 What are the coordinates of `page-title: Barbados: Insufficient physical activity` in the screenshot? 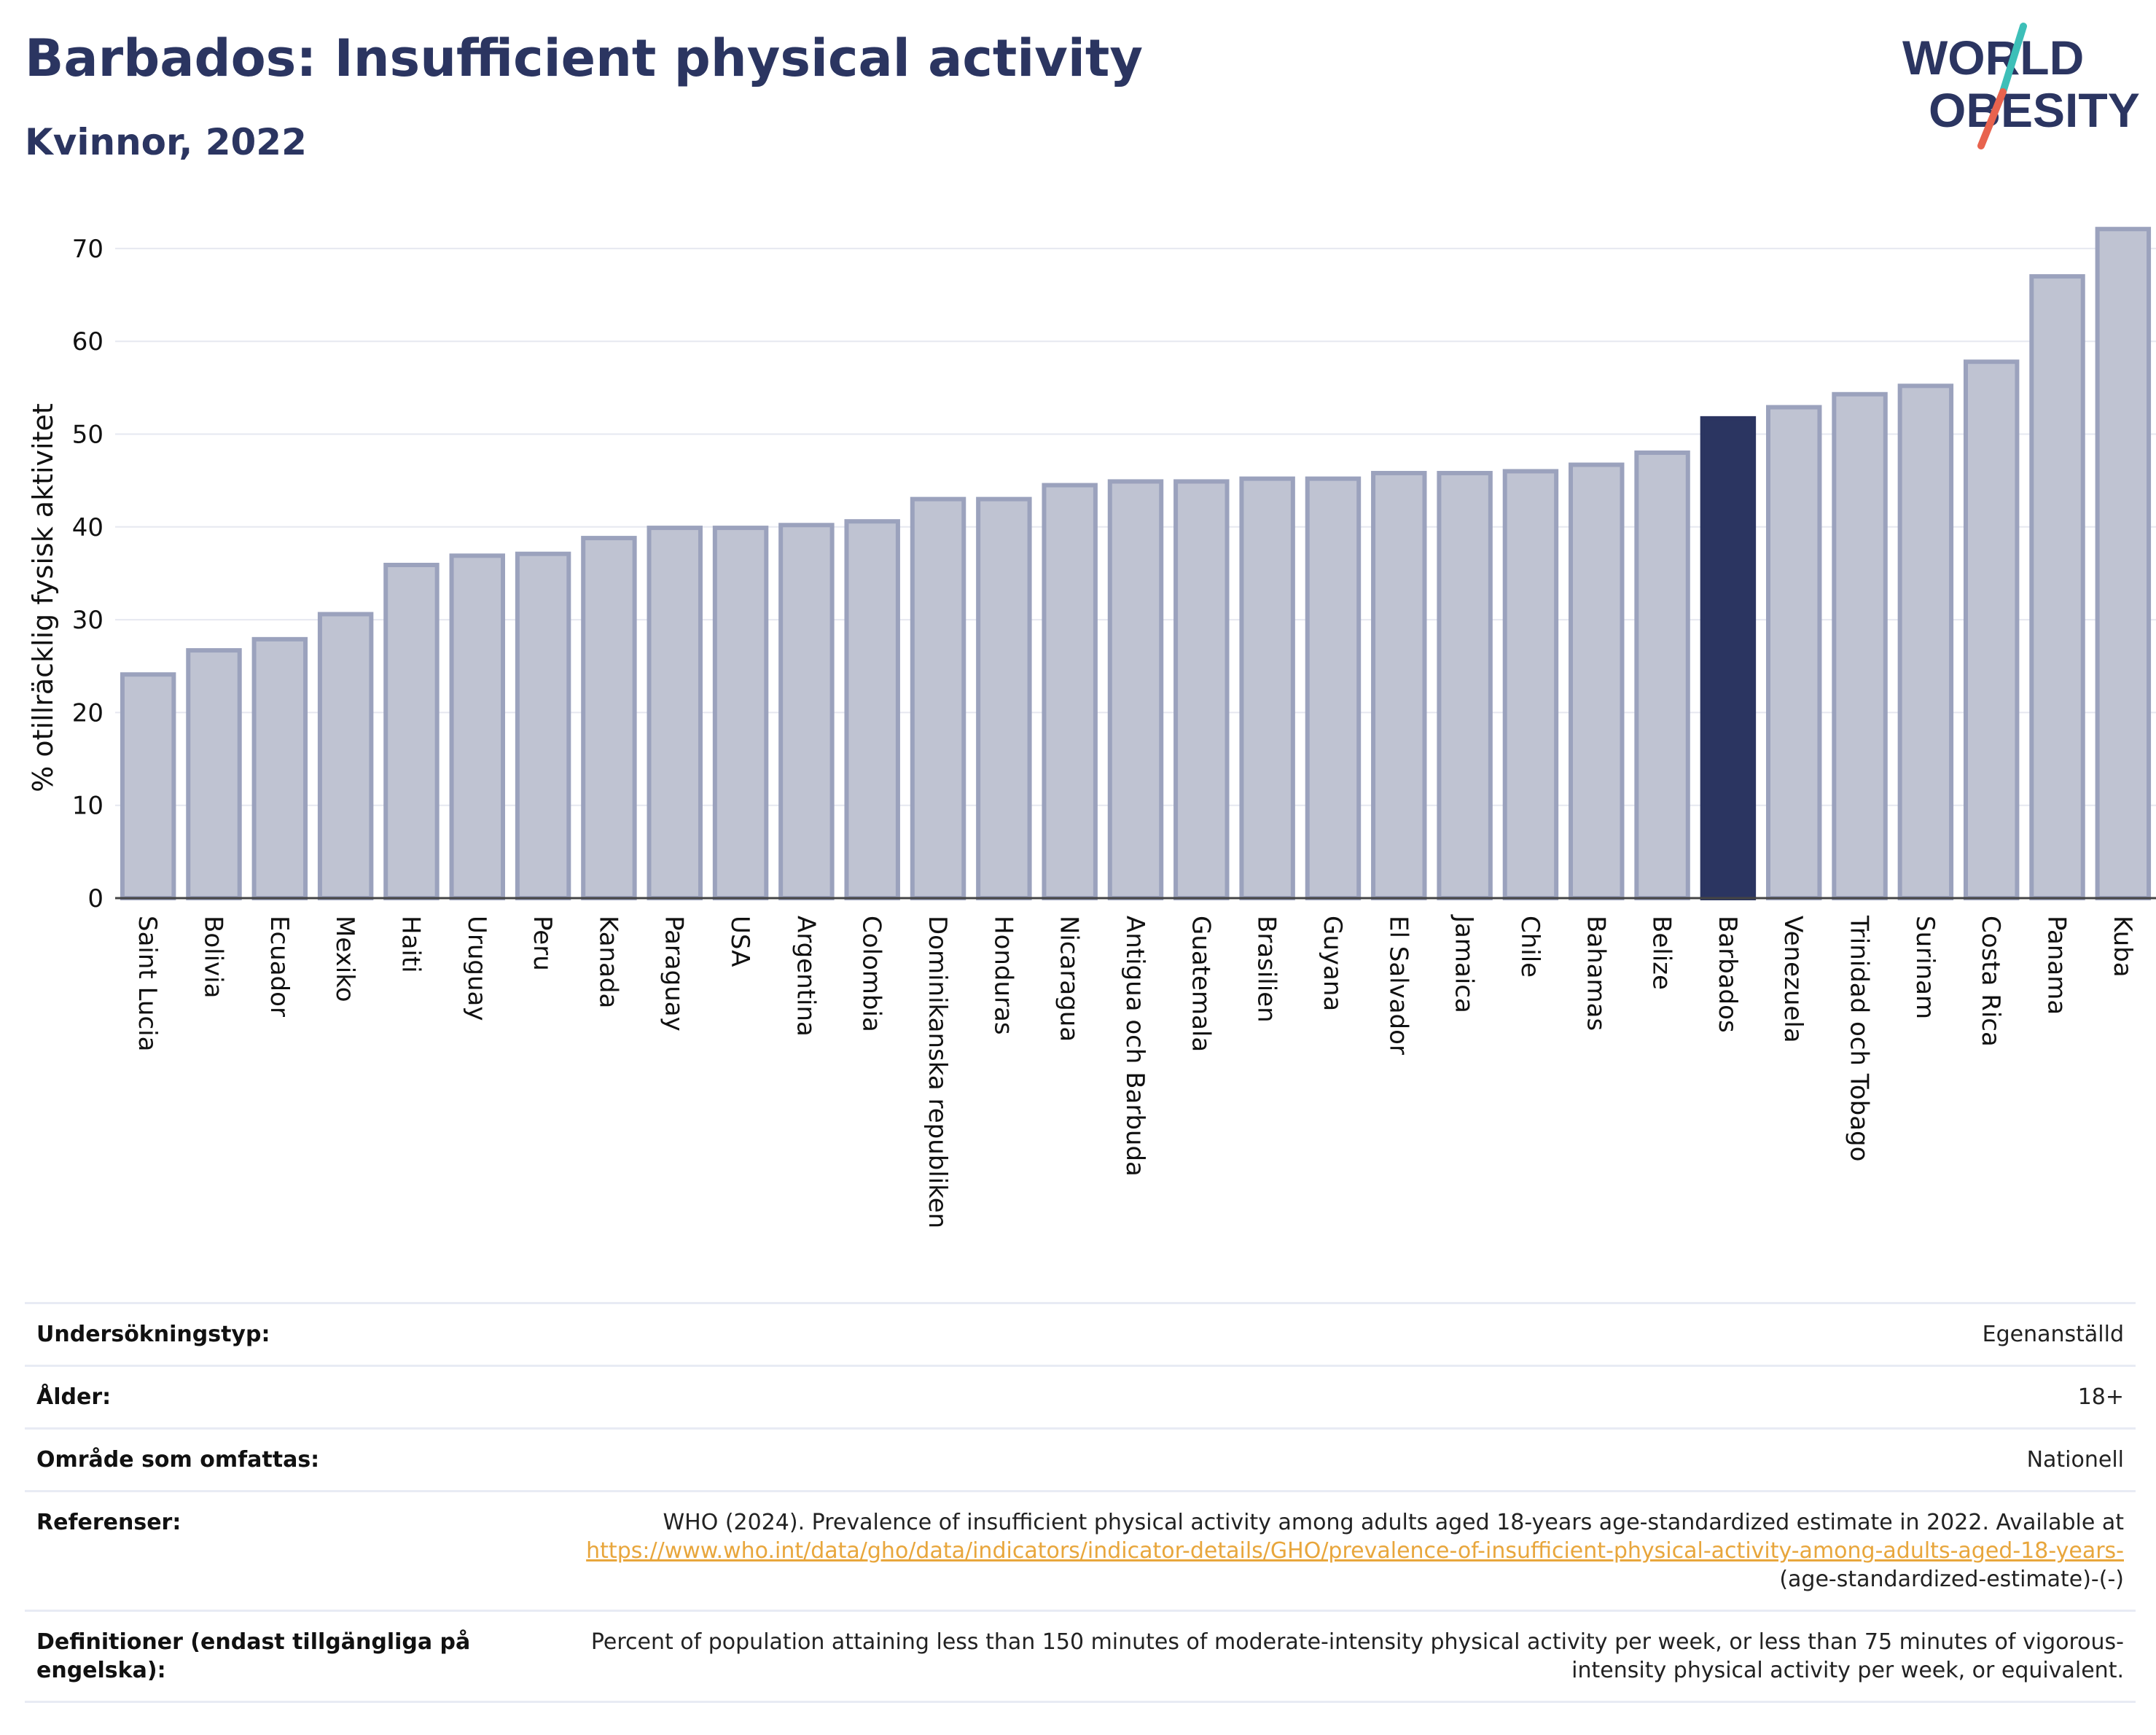 It's located at (584, 58).